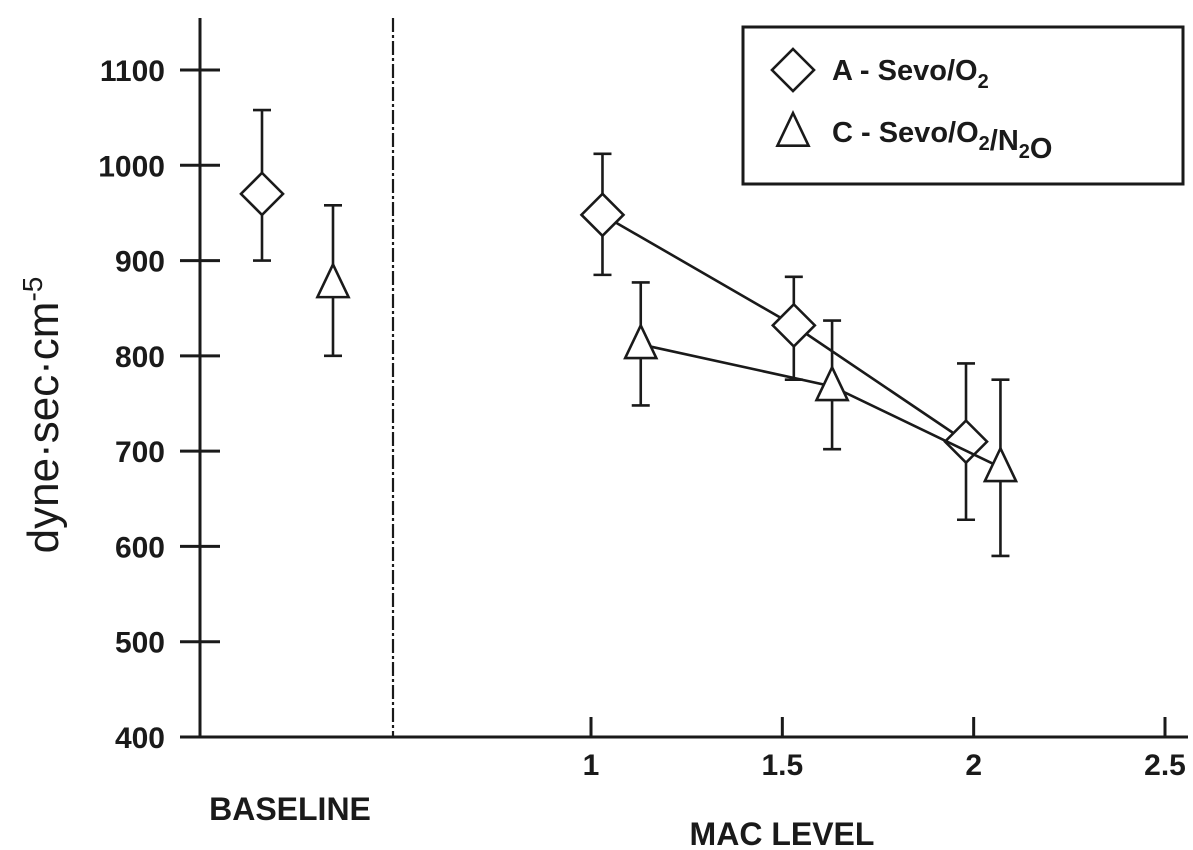  What do you see at coordinates (32, 289) in the screenshot?
I see `y-axis-label-superscript: -5` at bounding box center [32, 289].